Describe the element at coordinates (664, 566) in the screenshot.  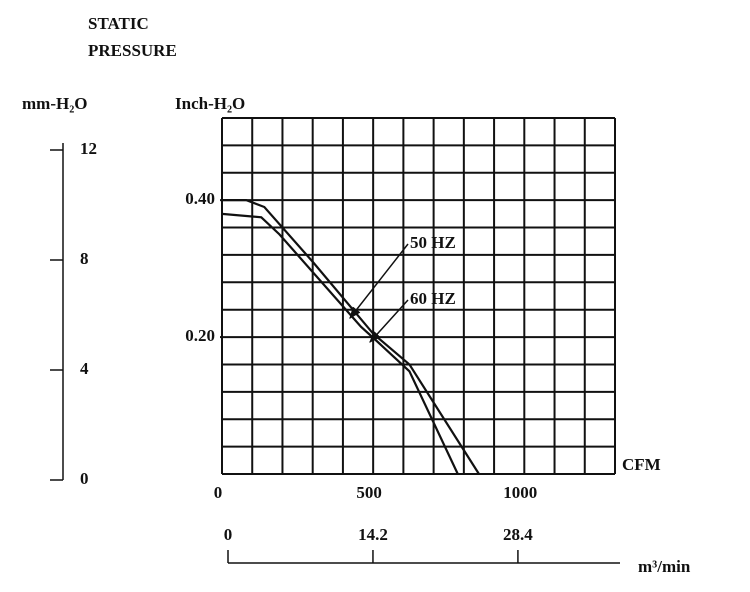
I see `x2-axis-label: m³/min` at that location.